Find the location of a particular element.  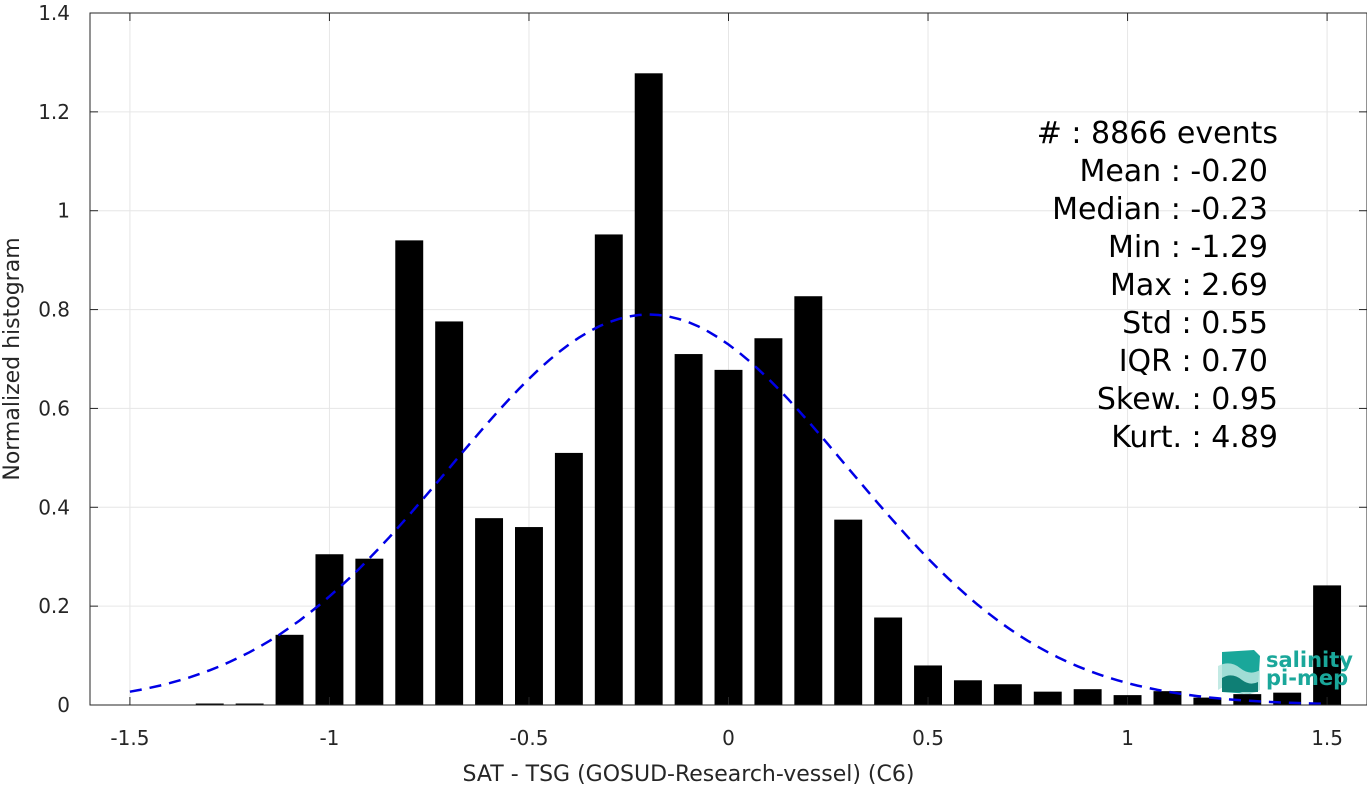

y-axis-label: Normalized histogram is located at coordinates (12, 358).